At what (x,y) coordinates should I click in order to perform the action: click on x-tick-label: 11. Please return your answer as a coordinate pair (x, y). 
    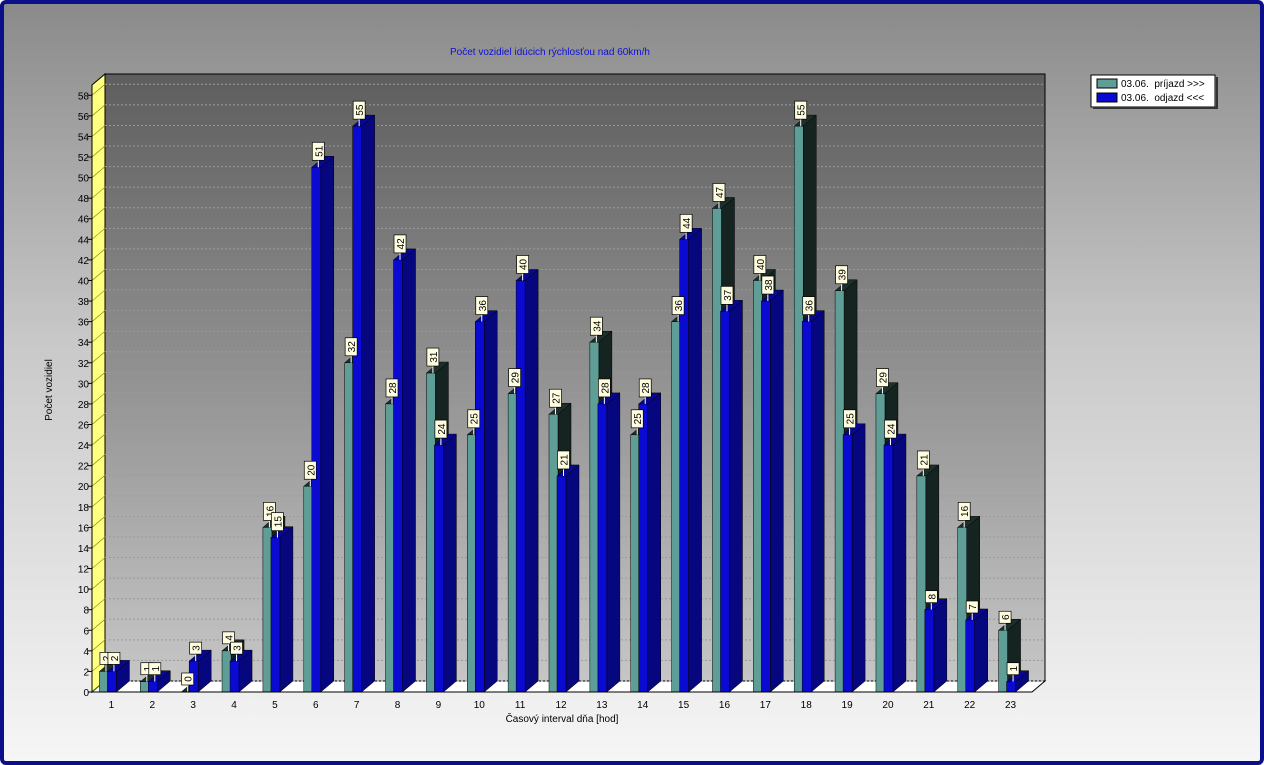
    Looking at the image, I should click on (520, 705).